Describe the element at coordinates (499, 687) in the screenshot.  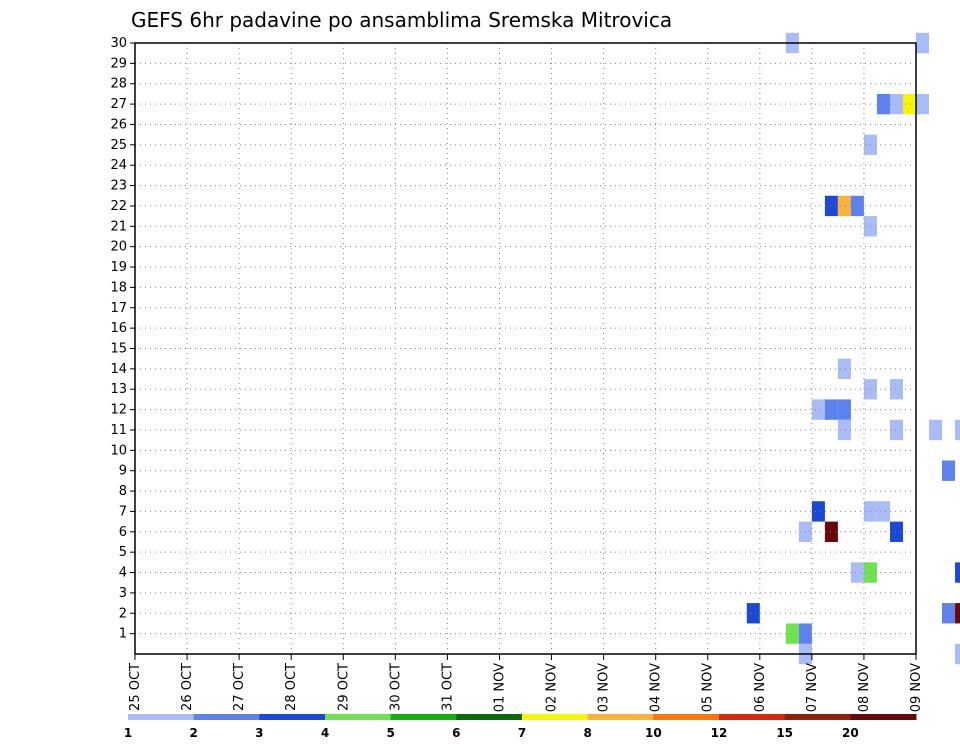
I see `x-tick-label: 01 NOV` at that location.